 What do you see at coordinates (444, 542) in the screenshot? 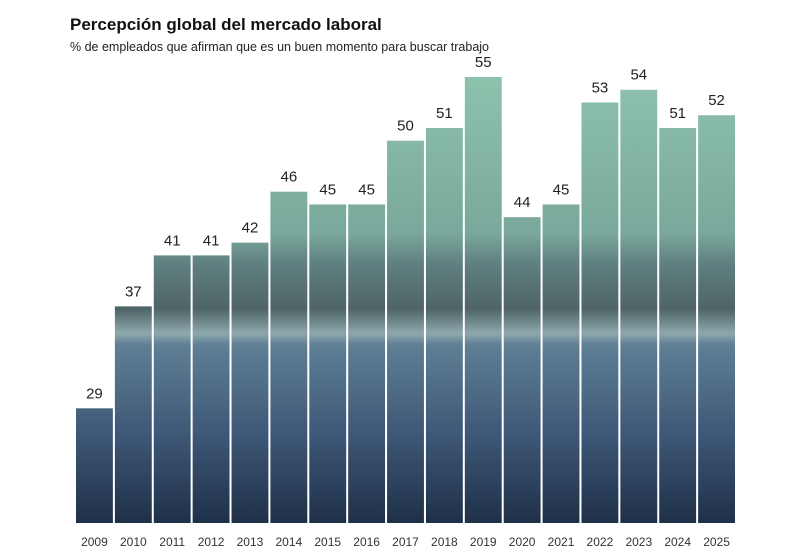
I see `x-tick-label: 2018` at bounding box center [444, 542].